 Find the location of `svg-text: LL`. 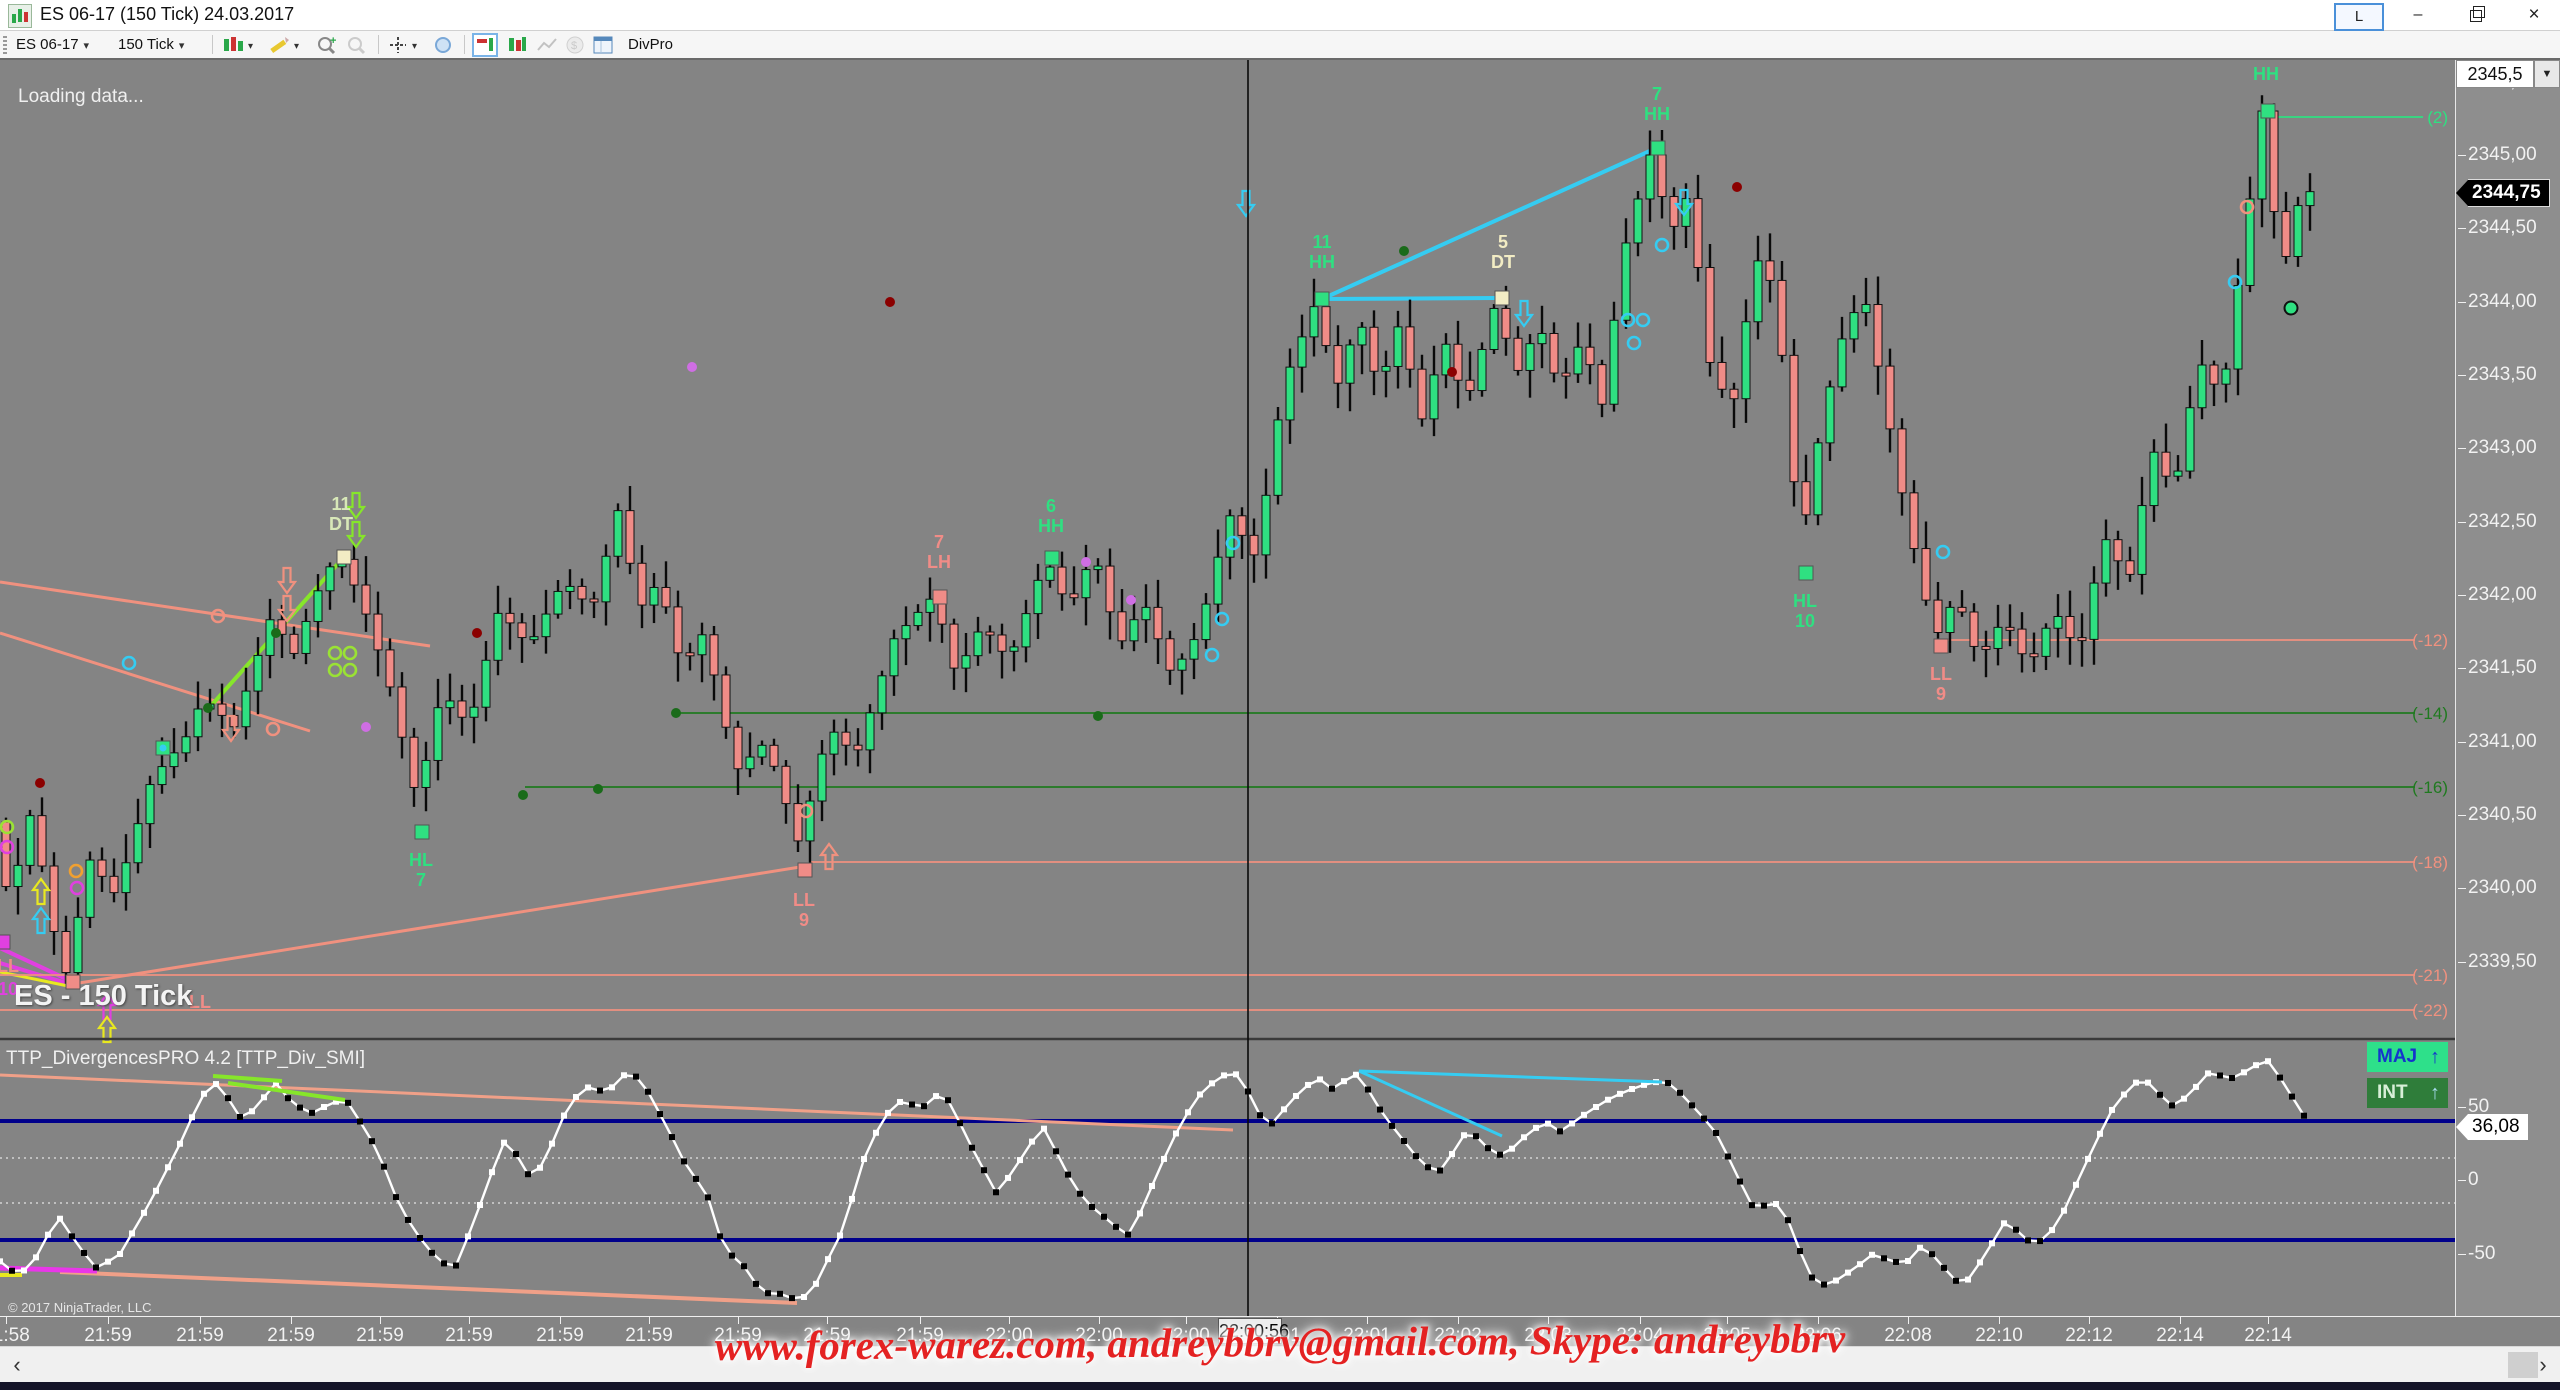

svg-text: LL is located at coordinates (9, 966).